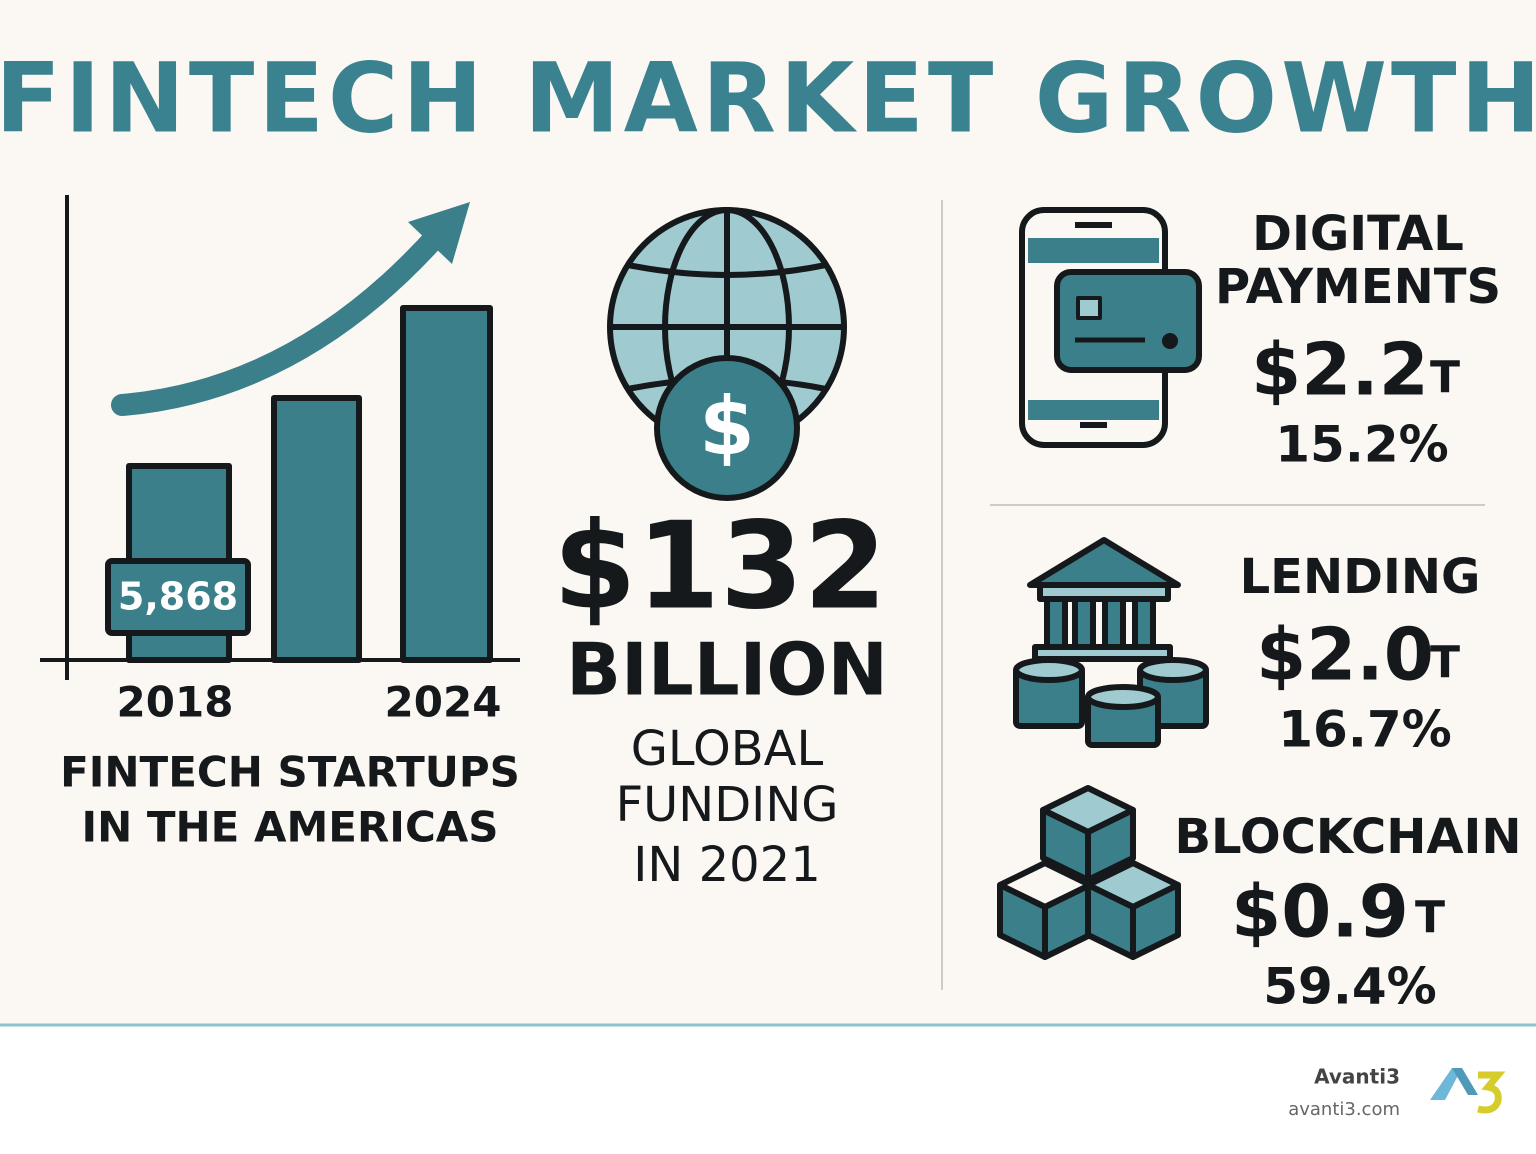 This screenshot has width=1536, height=1154. Describe the element at coordinates (289, 827) in the screenshot. I see `caption: IN THE AMERICAS` at that location.